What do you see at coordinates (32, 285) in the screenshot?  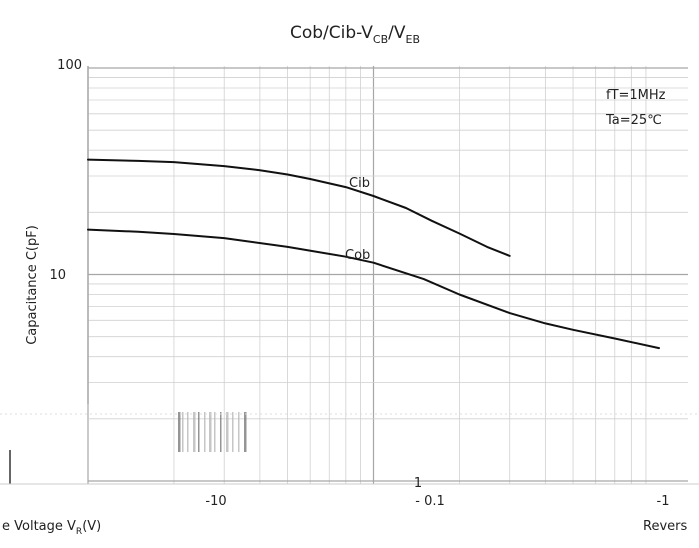 I see `y-axis-label: Capacitance C(pF)` at bounding box center [32, 285].